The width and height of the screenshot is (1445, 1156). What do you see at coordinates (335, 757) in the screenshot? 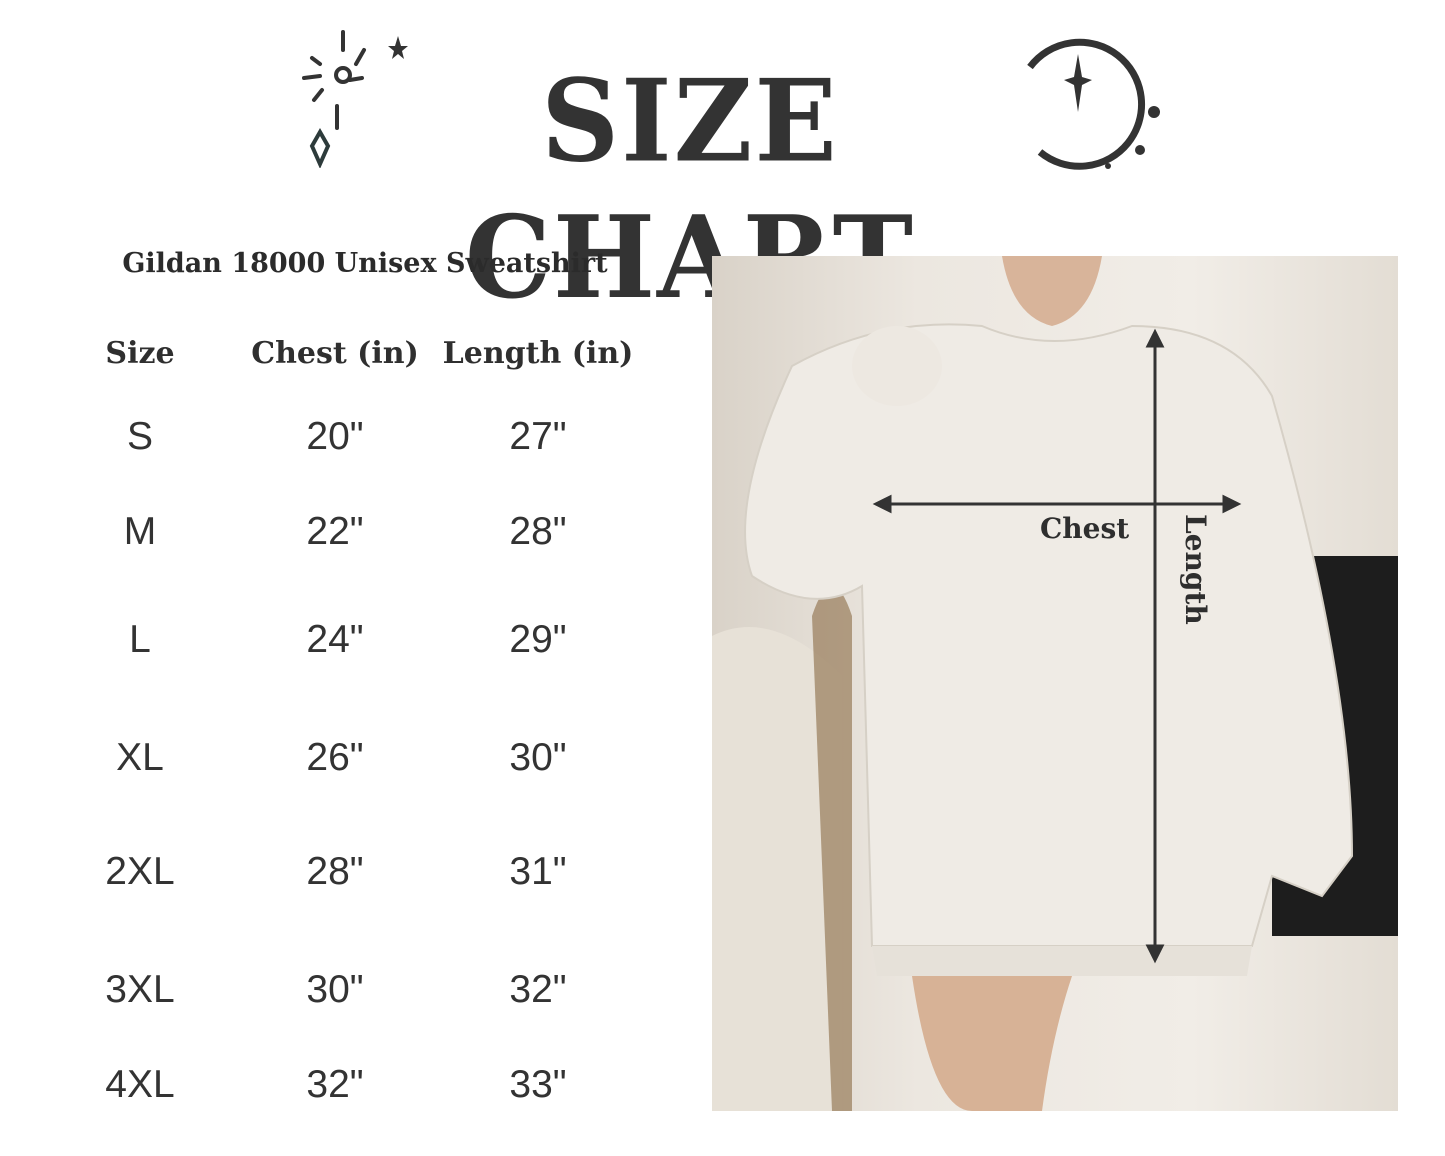
I see `cell-chest: 26"` at bounding box center [335, 757].